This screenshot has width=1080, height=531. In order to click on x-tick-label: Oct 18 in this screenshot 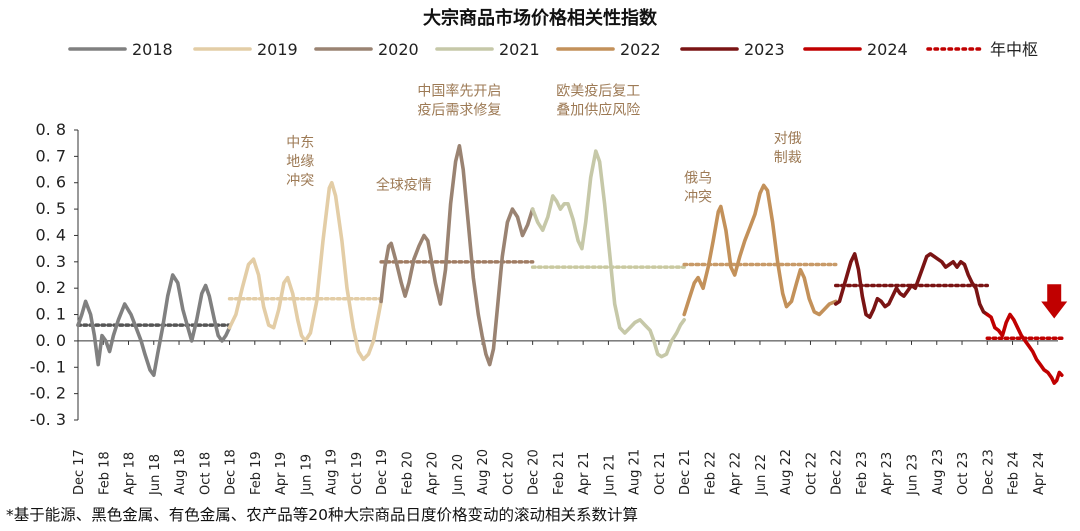, I will do `click(205, 473)`.